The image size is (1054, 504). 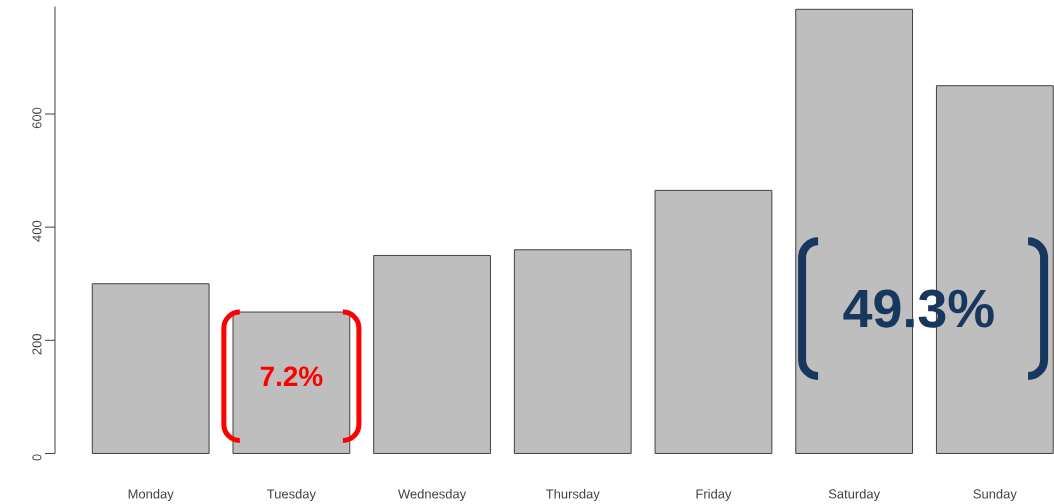 I want to click on annotation: 7.2%, so click(x=291, y=376).